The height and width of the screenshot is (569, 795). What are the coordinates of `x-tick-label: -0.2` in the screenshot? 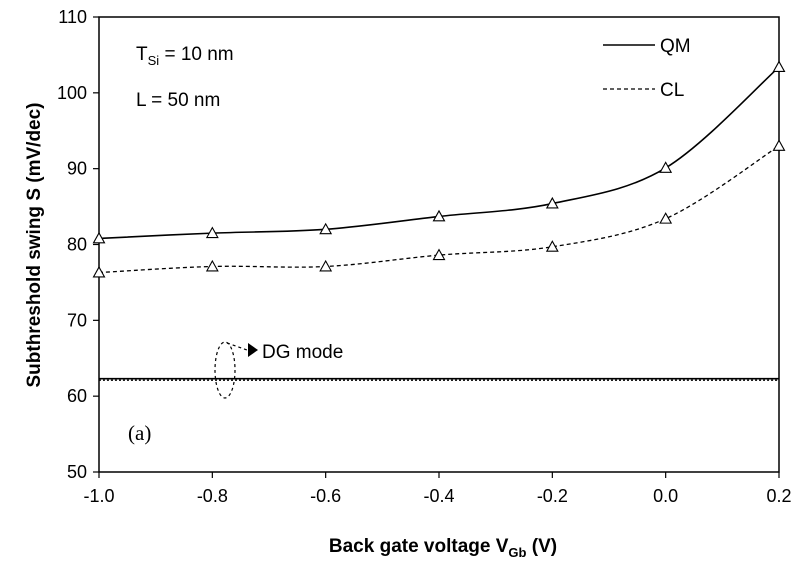 It's located at (552, 496).